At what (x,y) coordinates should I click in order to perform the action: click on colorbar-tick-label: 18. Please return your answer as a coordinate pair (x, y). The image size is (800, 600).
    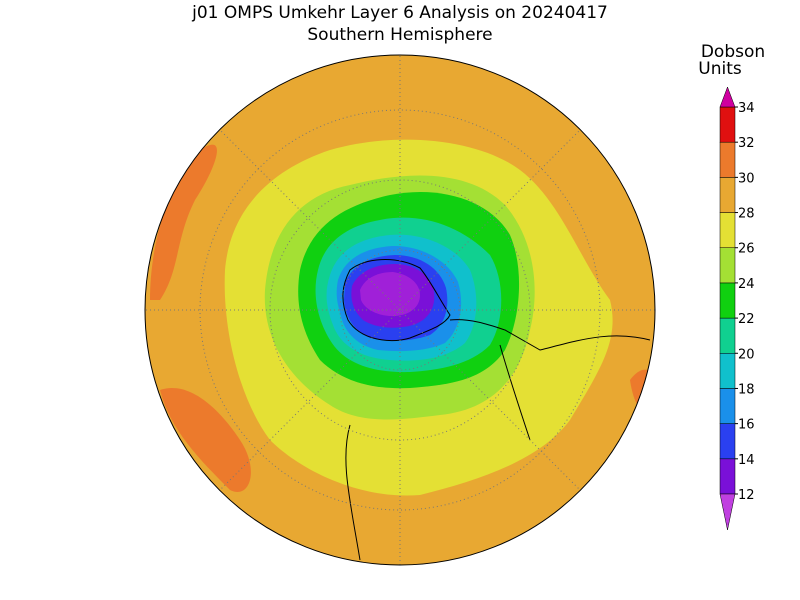
    Looking at the image, I should click on (746, 389).